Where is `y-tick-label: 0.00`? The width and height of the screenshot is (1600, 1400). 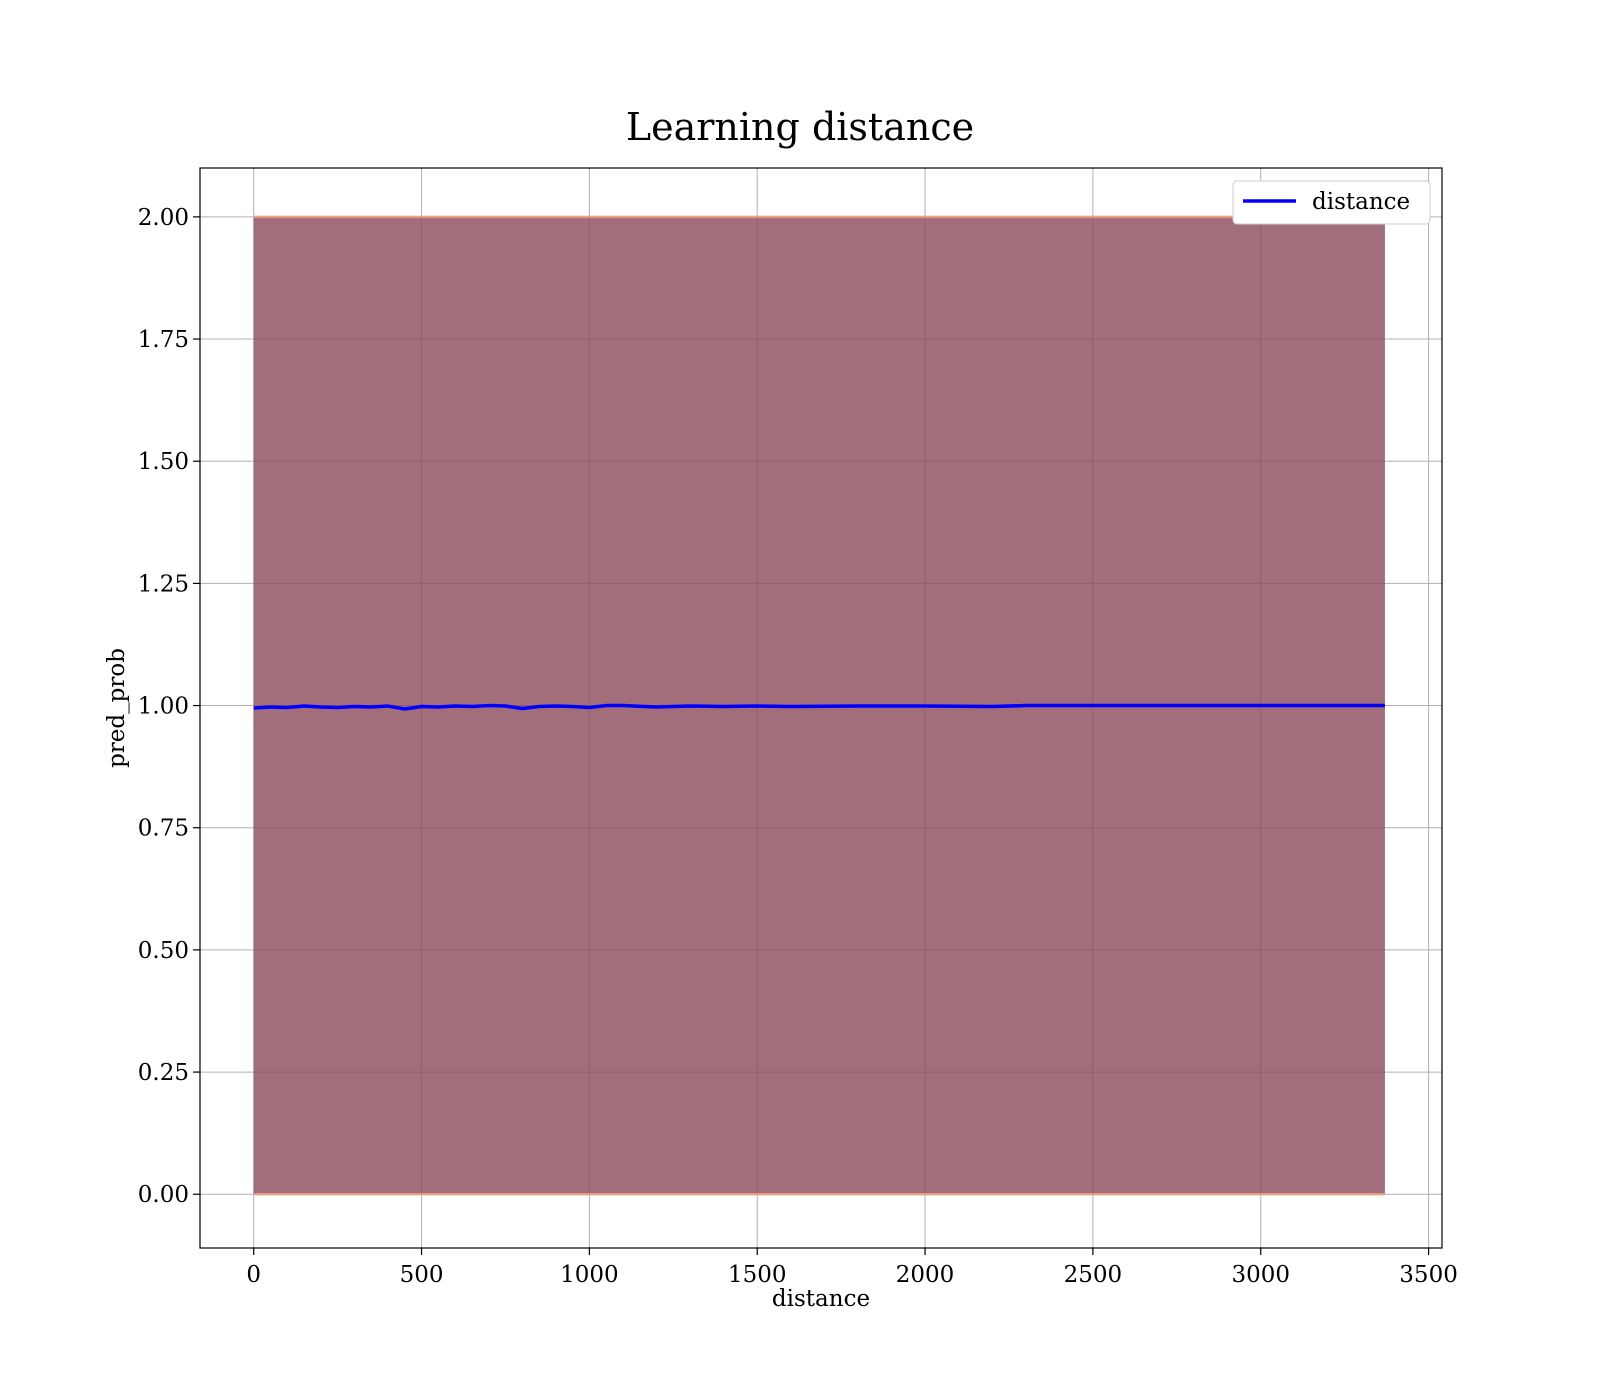 y-tick-label: 0.00 is located at coordinates (163, 1195).